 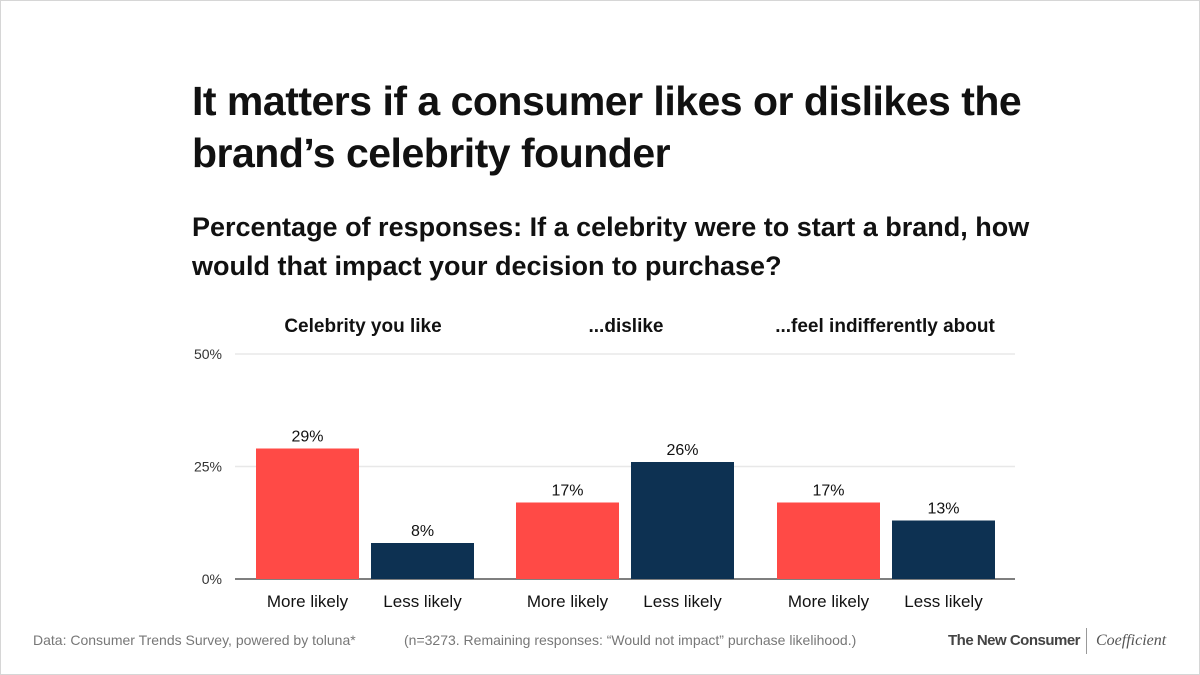 I want to click on group-header: ...dislike, so click(x=626, y=326).